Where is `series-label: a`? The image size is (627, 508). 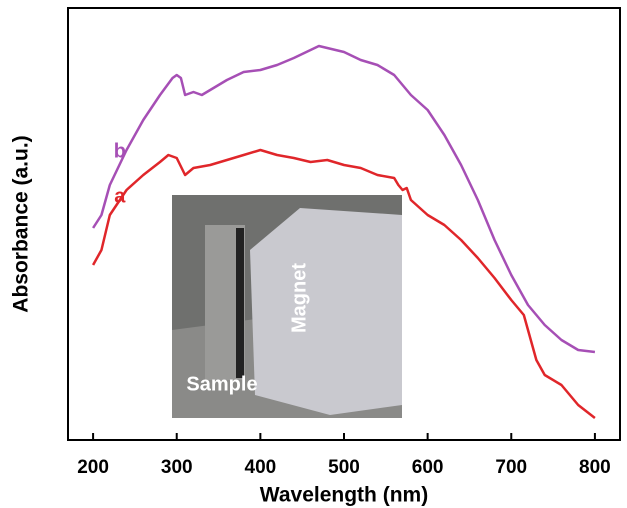 series-label: a is located at coordinates (120, 196).